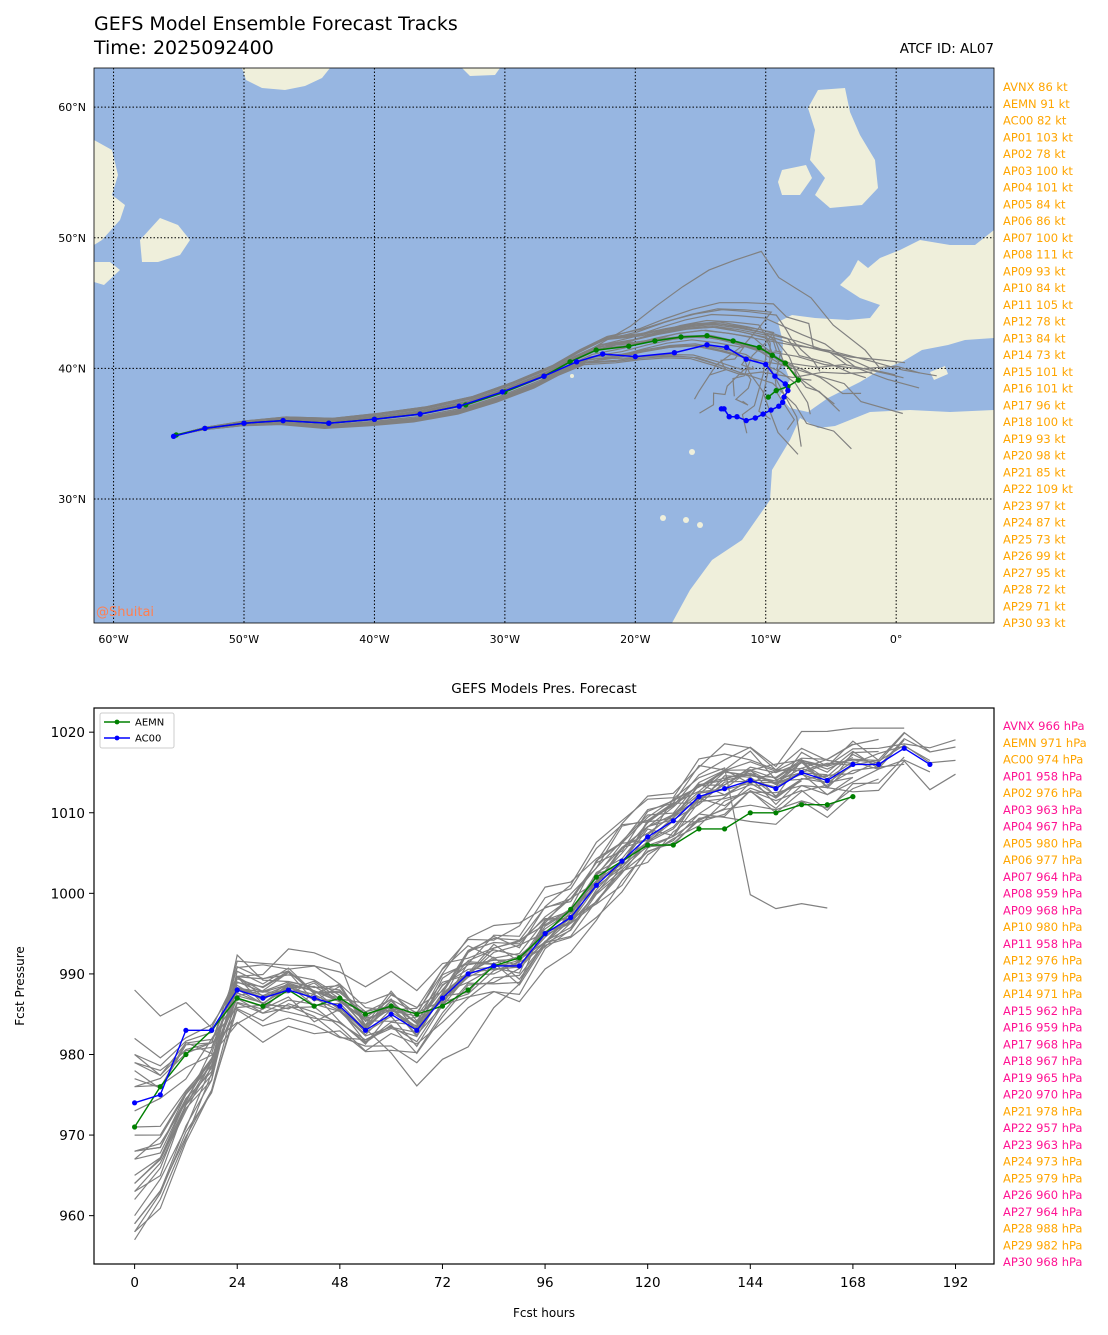 Image resolution: width=1108 pixels, height=1335 pixels. What do you see at coordinates (1042, 1078) in the screenshot?
I see `pressure-legend-entry: AP19 965 hPa` at bounding box center [1042, 1078].